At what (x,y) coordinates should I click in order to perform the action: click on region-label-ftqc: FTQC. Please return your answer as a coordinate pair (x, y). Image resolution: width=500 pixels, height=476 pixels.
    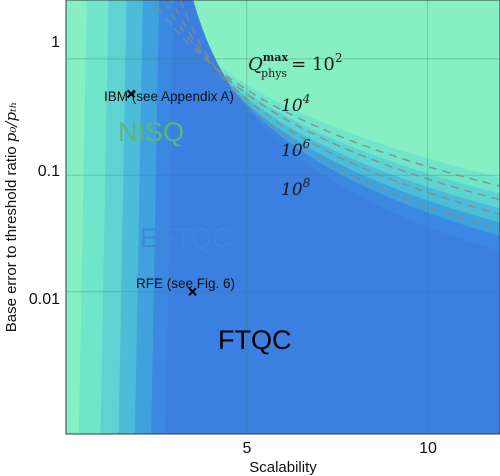
    Looking at the image, I should click on (255, 340).